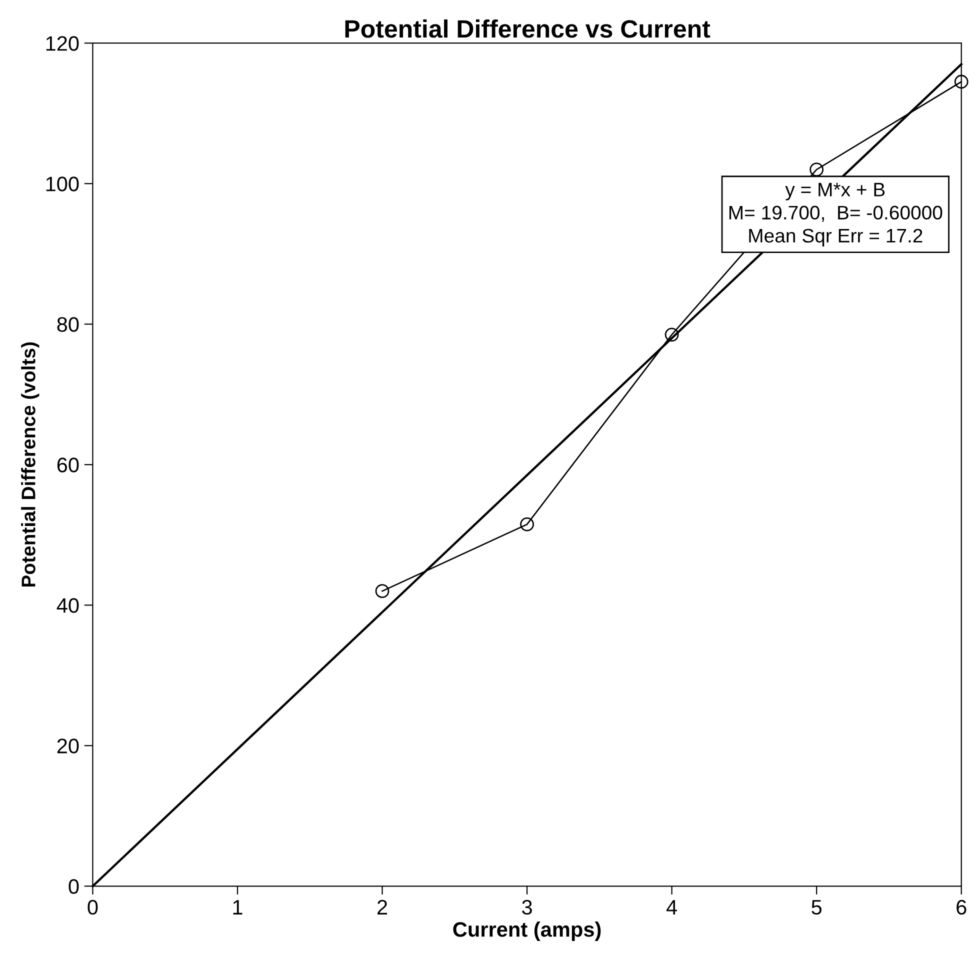  I want to click on chart-title: Potential Difference vs Current, so click(527, 28).